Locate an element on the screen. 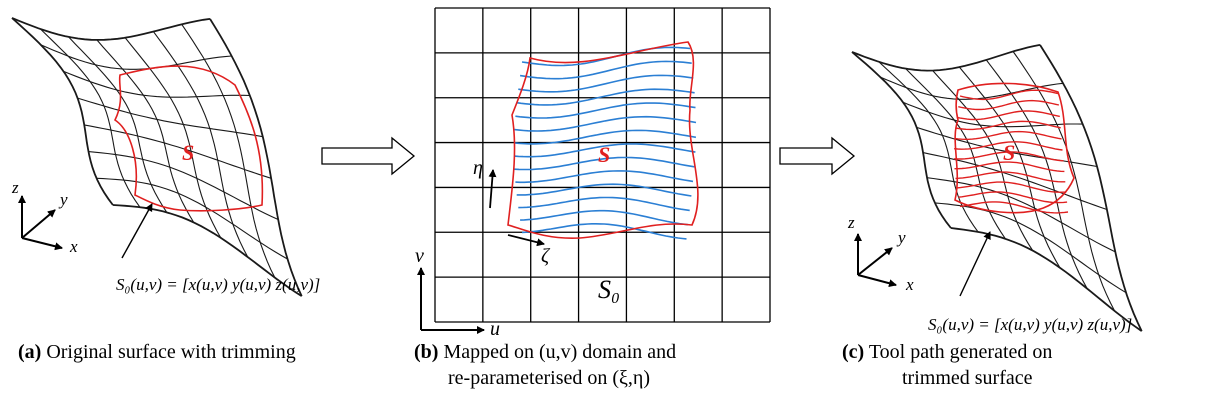 Image resolution: width=1222 pixels, height=420 pixels. axis-u-label: u is located at coordinates (495, 329).